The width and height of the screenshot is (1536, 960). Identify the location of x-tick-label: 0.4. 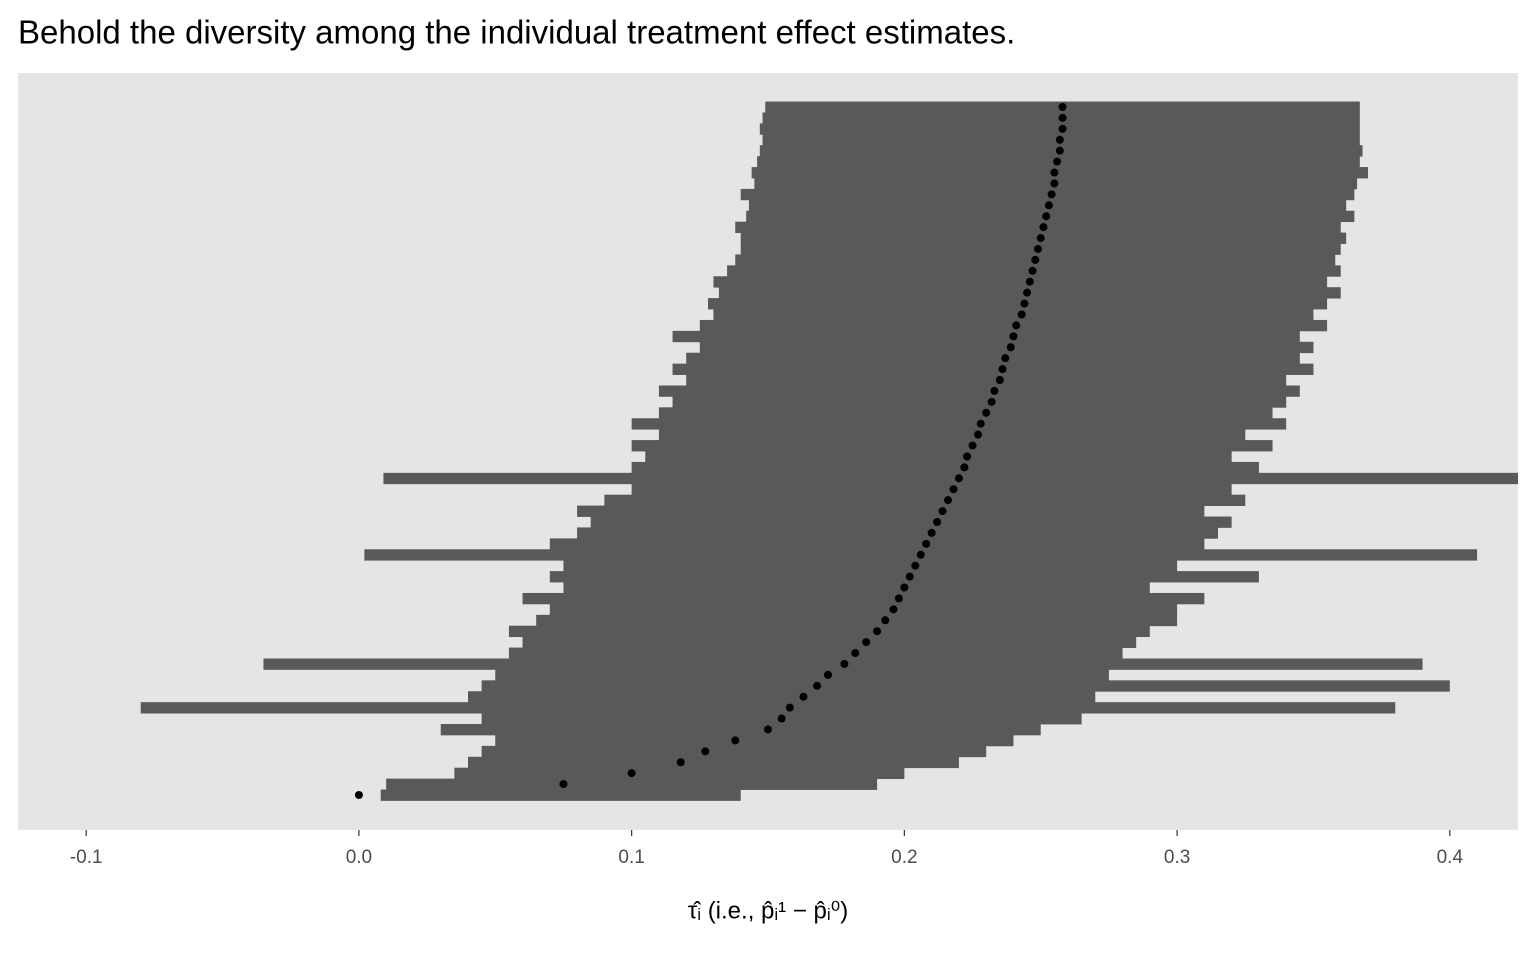
(1450, 857).